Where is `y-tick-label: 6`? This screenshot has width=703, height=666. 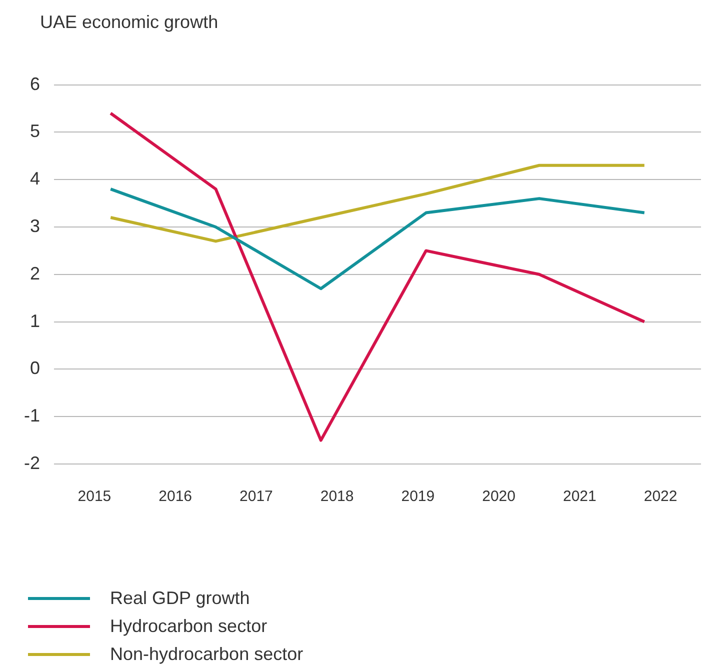
y-tick-label: 6 is located at coordinates (35, 84).